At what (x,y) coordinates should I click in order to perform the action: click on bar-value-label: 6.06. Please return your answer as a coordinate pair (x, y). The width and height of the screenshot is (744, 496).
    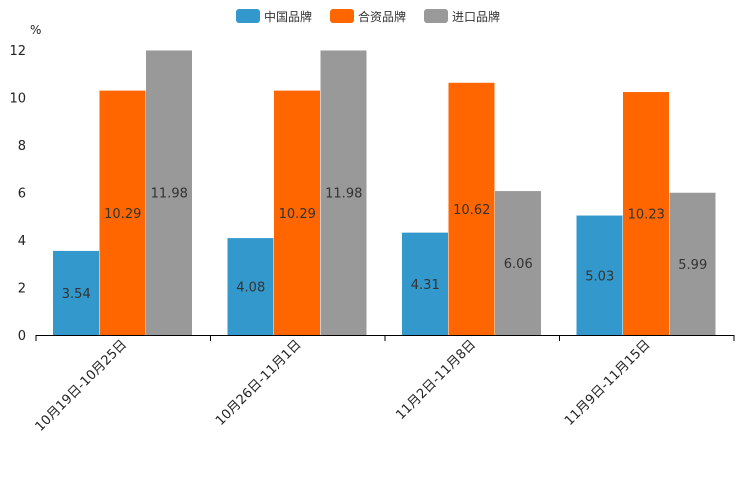
    Looking at the image, I should click on (518, 264).